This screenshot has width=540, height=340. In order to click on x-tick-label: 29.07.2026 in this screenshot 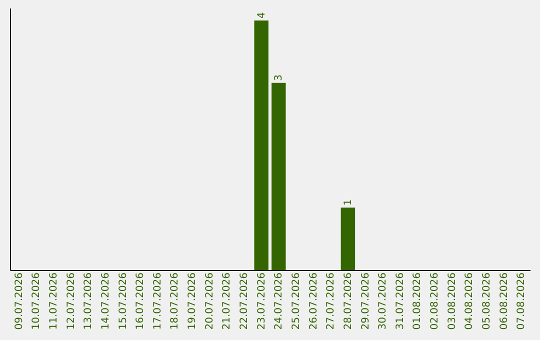, I will do `click(366, 301)`.